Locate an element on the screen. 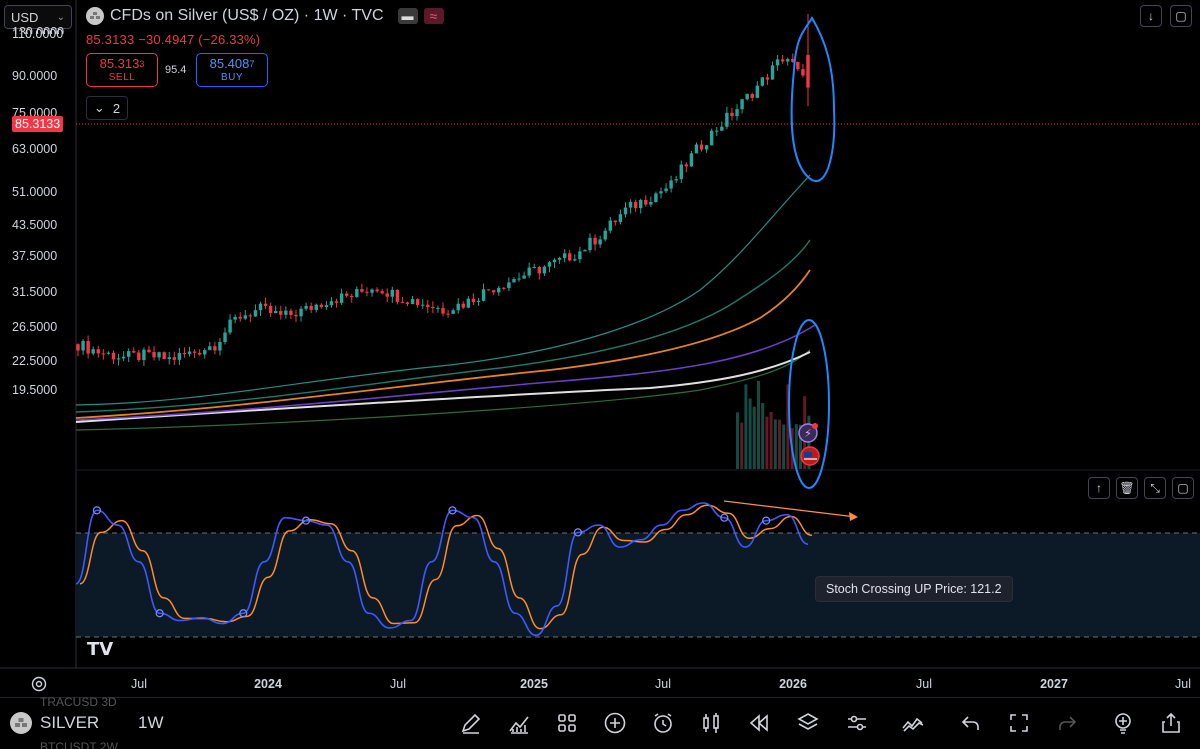 Image resolution: width=1200 pixels, height=749 pixels. undo-icon is located at coordinates (971, 723).